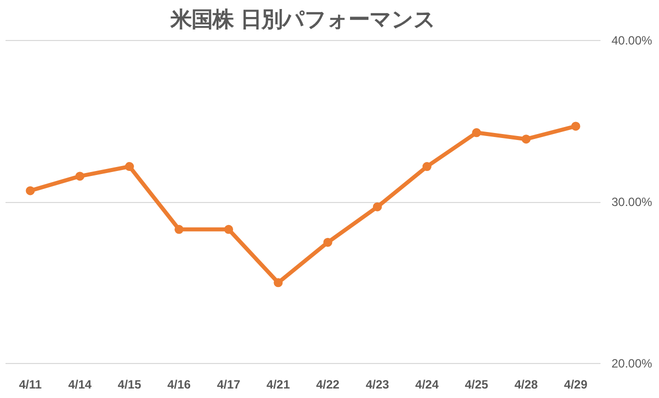  Describe the element at coordinates (278, 385) in the screenshot. I see `x-tick-label: 4/21` at that location.